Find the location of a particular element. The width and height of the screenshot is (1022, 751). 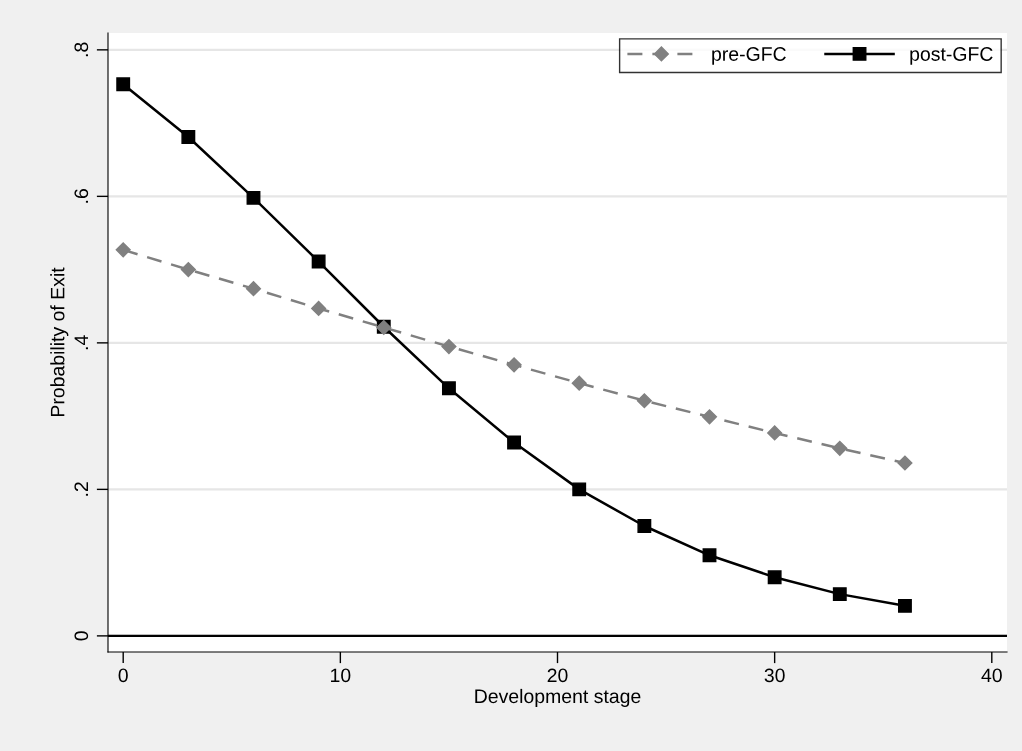

y-tick-label: .4 is located at coordinates (81, 342).